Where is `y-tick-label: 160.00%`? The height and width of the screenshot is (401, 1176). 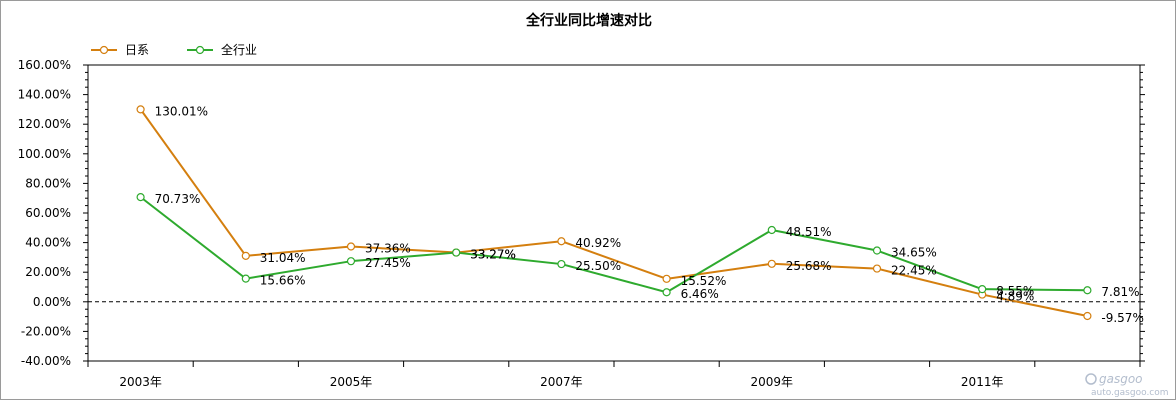 y-tick-label: 160.00% is located at coordinates (44, 65).